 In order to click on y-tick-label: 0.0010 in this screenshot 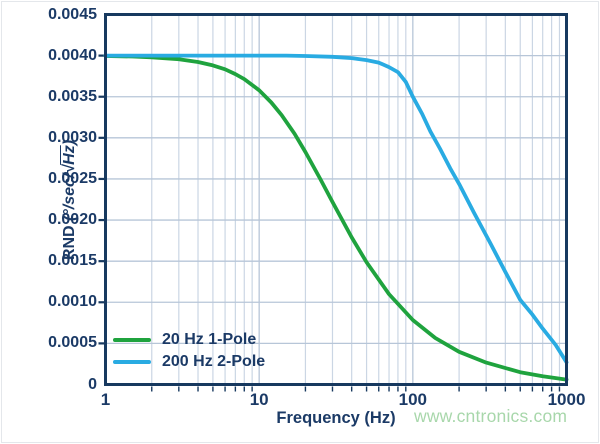, I will do `click(72, 302)`.